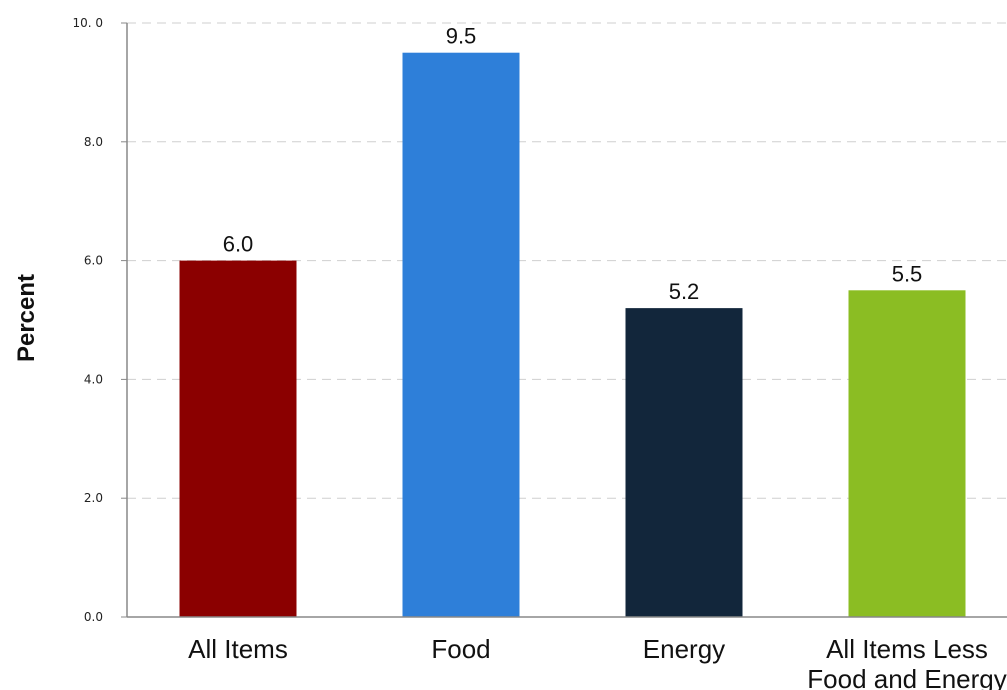 The height and width of the screenshot is (690, 1007). I want to click on y-tick-label: 6.0, so click(93, 261).